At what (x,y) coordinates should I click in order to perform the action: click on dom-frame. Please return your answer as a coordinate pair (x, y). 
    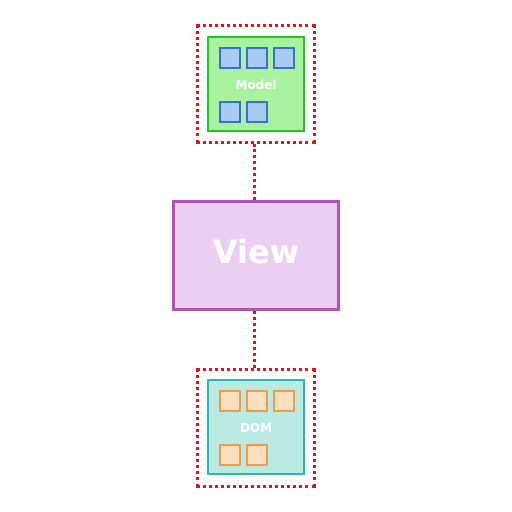
    Looking at the image, I should click on (256, 428).